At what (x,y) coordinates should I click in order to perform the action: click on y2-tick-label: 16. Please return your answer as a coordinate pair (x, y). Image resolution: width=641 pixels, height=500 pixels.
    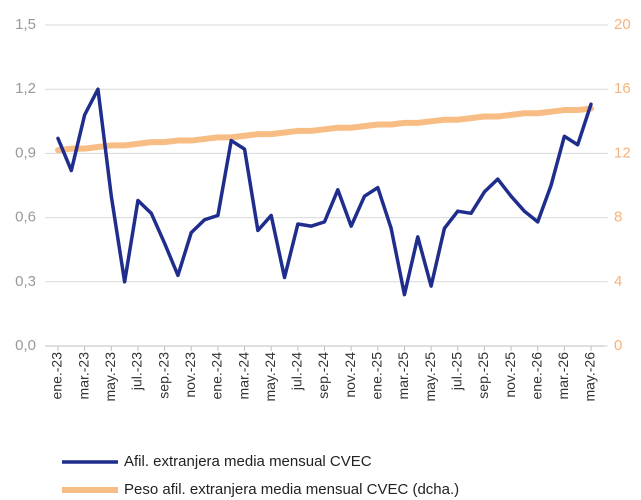
    Looking at the image, I should click on (622, 88).